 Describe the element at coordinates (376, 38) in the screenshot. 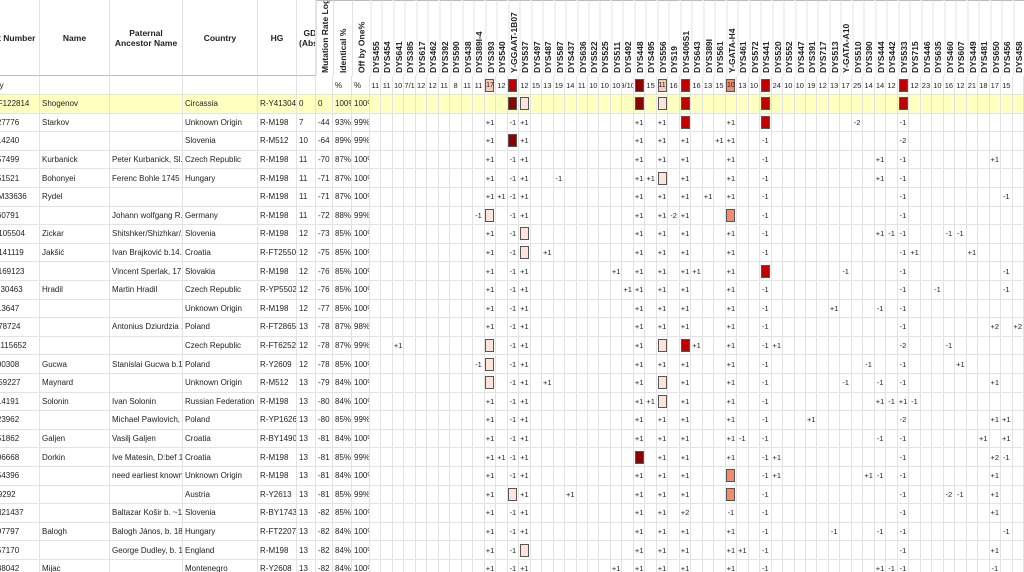

I see `marker-header: DYS455` at that location.